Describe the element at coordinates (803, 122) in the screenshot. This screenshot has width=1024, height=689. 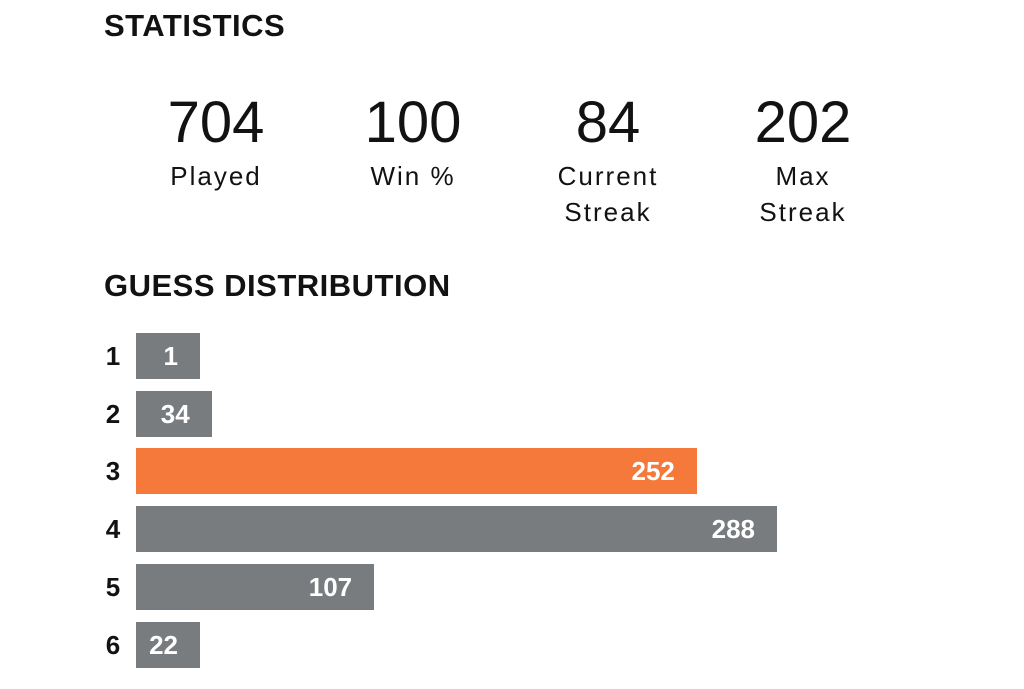
I see `stat-value: 202` at that location.